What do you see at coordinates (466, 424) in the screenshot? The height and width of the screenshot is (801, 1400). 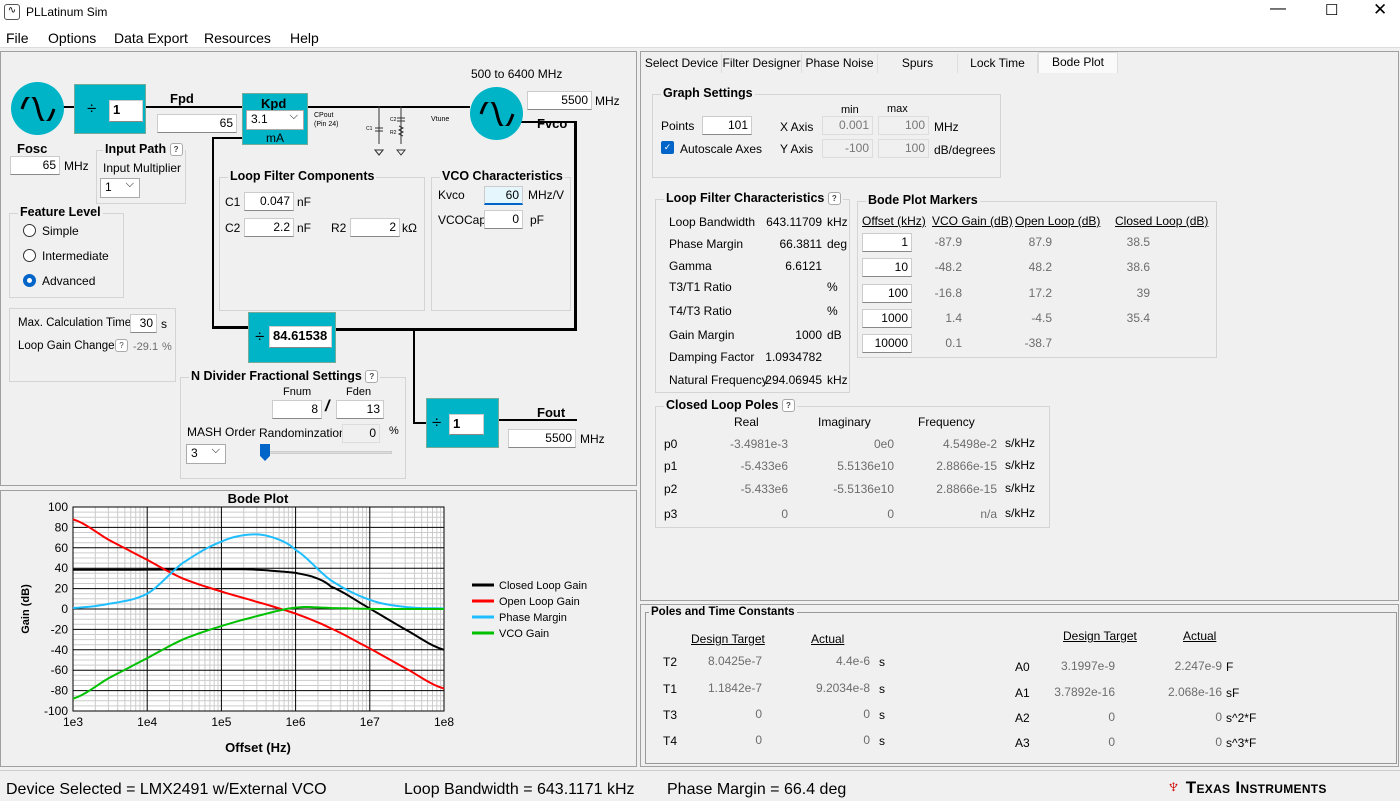 I see `output-divider-input: 1` at bounding box center [466, 424].